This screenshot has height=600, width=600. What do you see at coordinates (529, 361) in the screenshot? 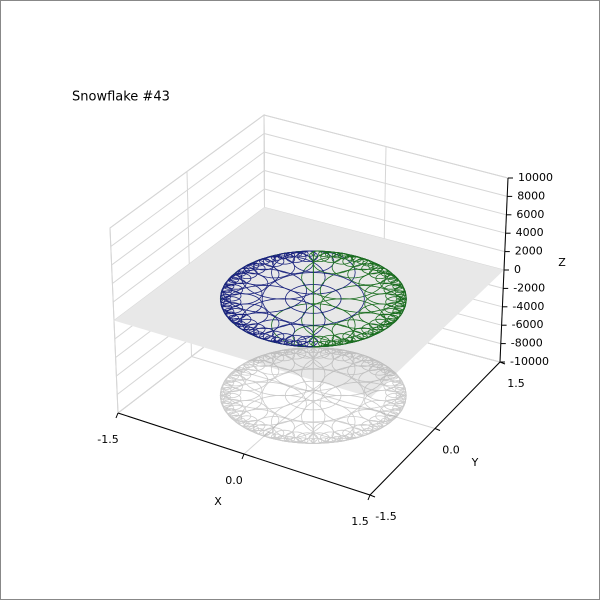
I see `z-tick-label: -10000` at bounding box center [529, 361].